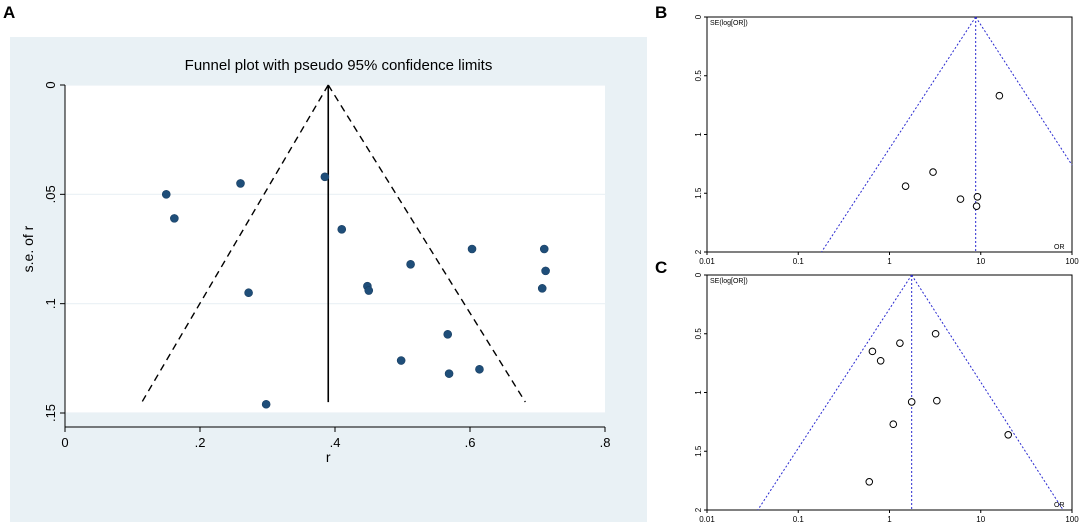  Describe the element at coordinates (889, 261) in the screenshot. I see `chart-b-x-tick-label: 1` at that location.